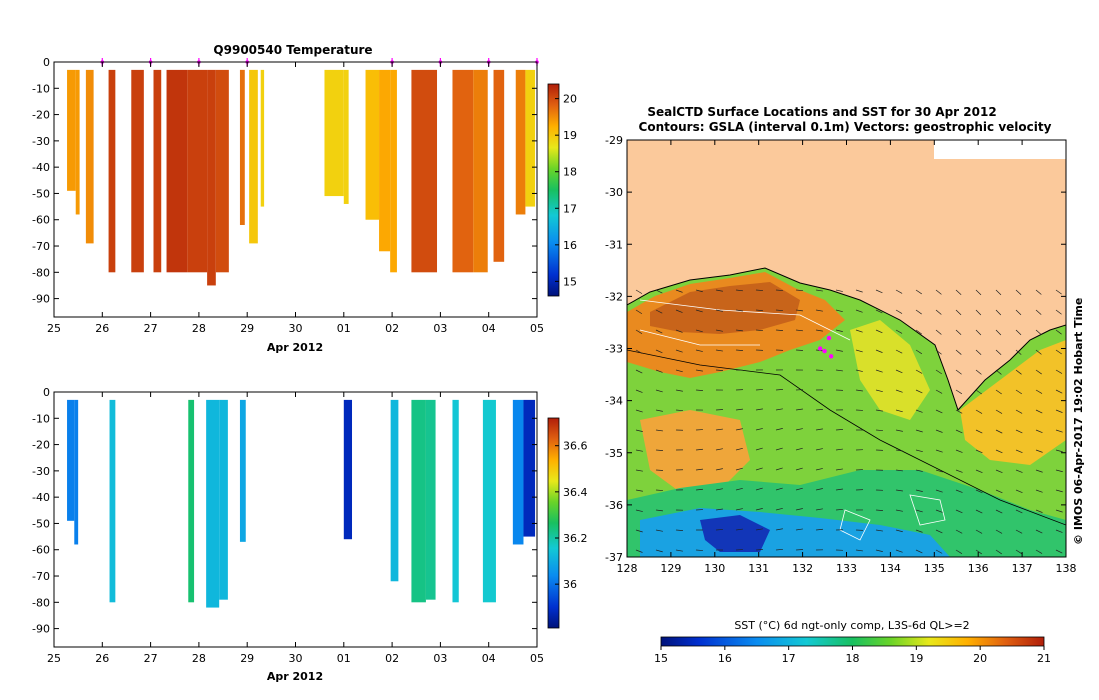 The width and height of the screenshot is (1099, 700). Describe the element at coordinates (537, 658) in the screenshot. I see `bot-x-tick-label: 05` at that location.